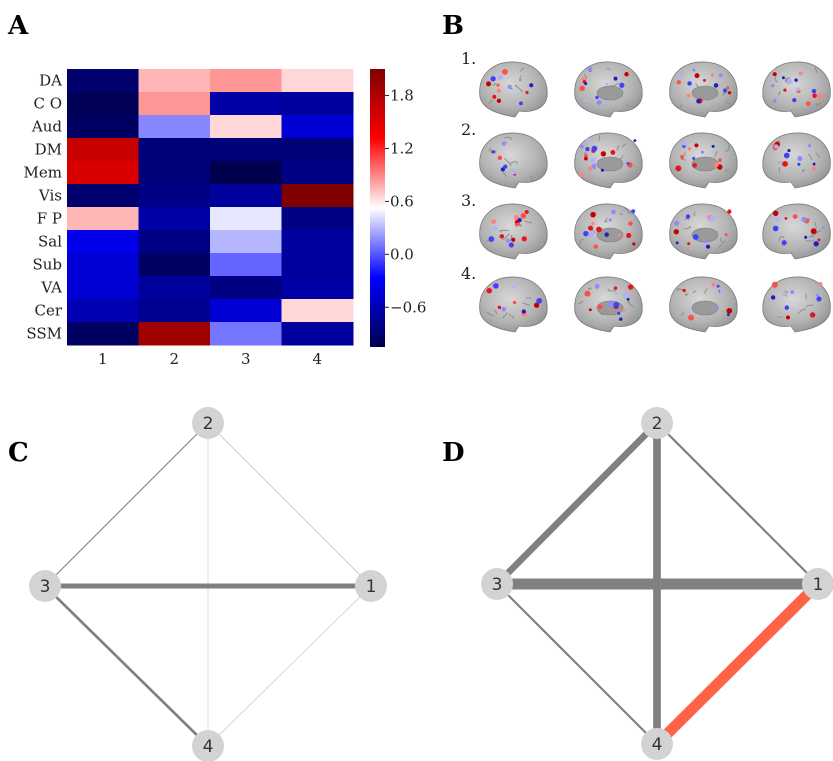 This screenshot has height=761, width=833. What do you see at coordinates (47, 104) in the screenshot?
I see `heatmap-row-label: C O` at bounding box center [47, 104].